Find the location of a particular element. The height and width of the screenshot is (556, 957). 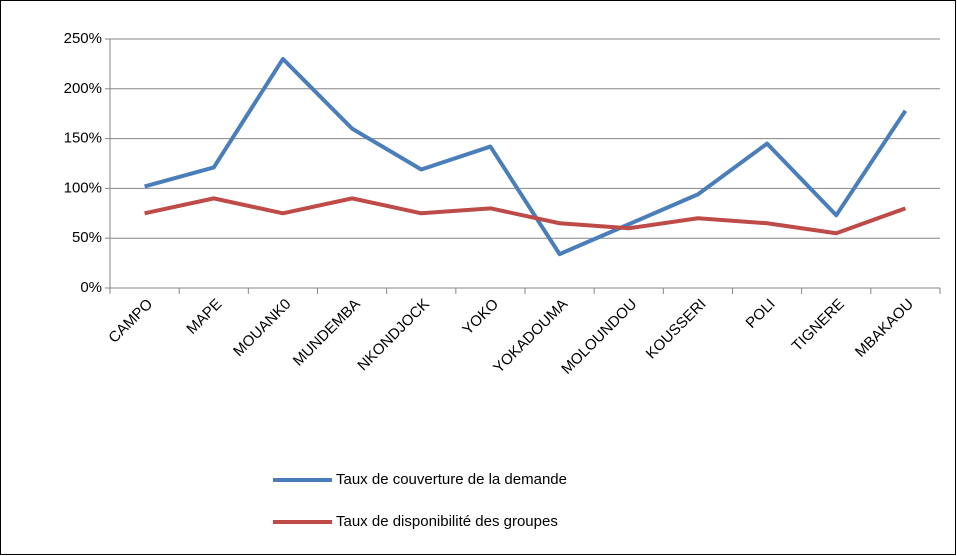

legend-label: Taux de couverture de la demande is located at coordinates (451, 479).